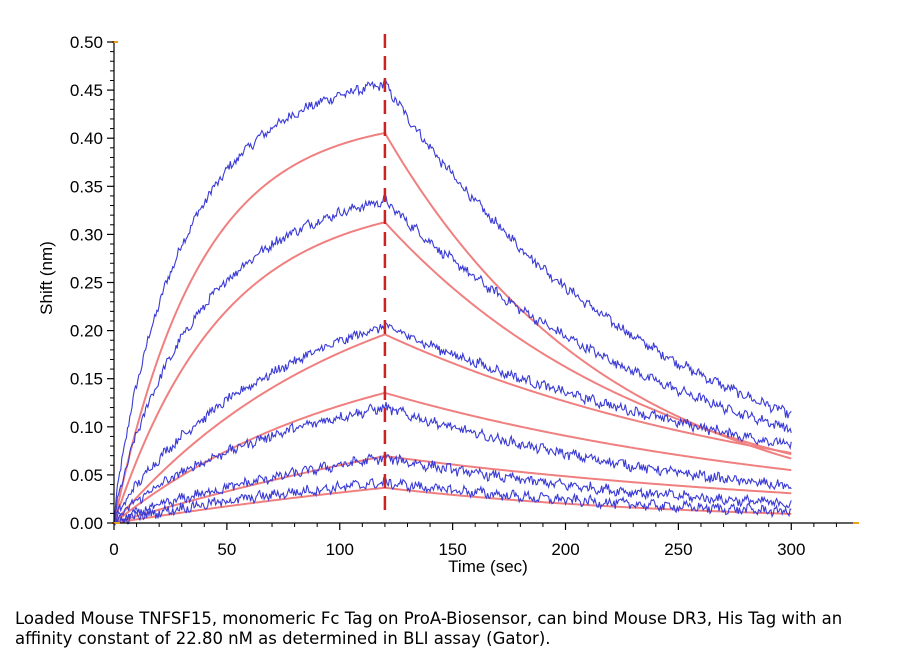 The height and width of the screenshot is (664, 900). I want to click on x-tick-label: 300, so click(791, 549).